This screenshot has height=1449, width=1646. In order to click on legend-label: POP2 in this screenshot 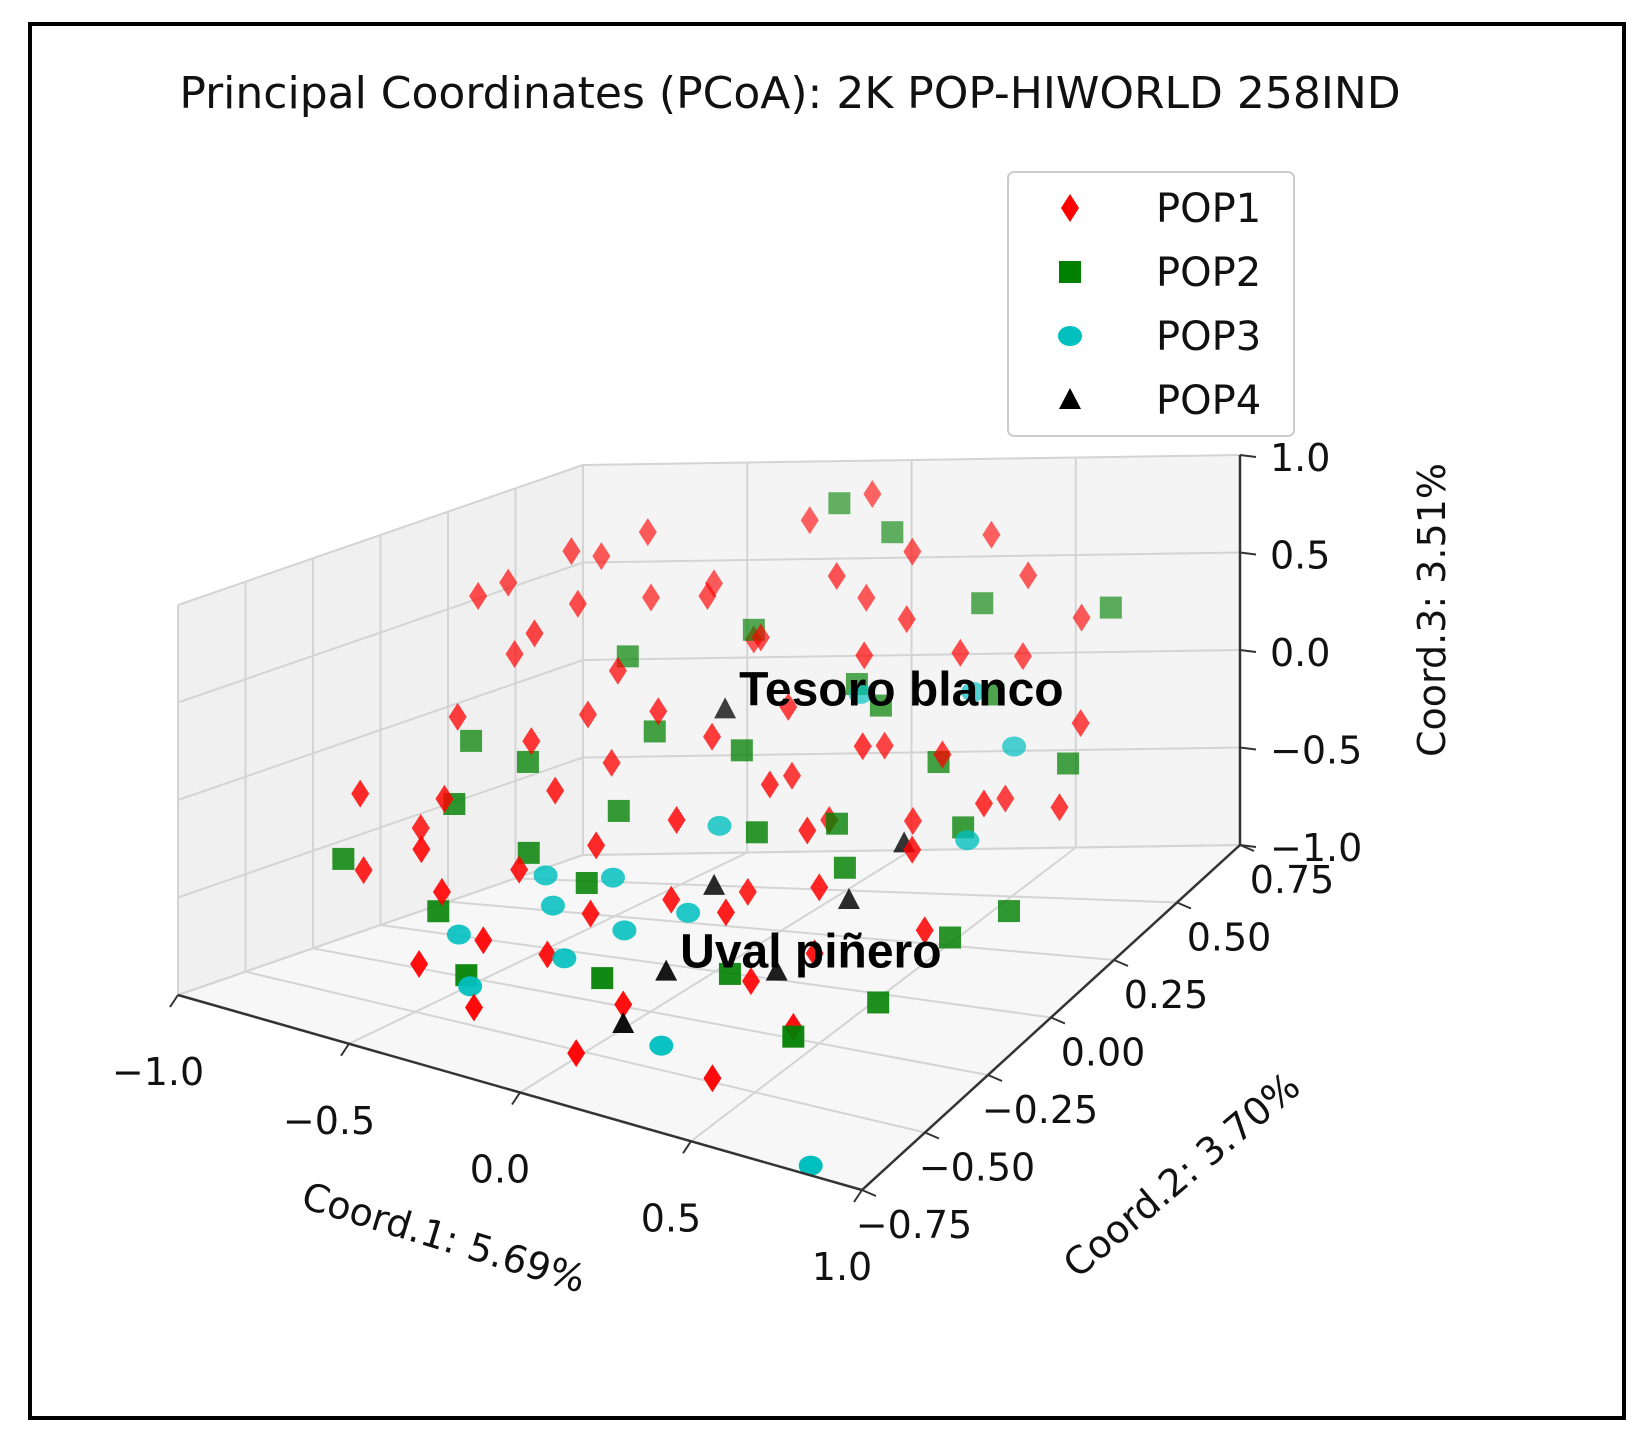, I will do `click(1208, 273)`.